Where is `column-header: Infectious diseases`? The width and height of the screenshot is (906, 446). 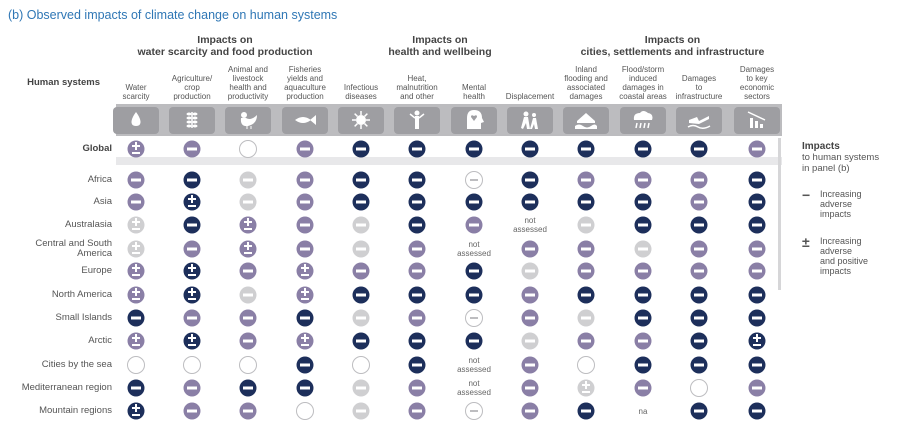
column-header: Infectious diseases is located at coordinates (361, 92).